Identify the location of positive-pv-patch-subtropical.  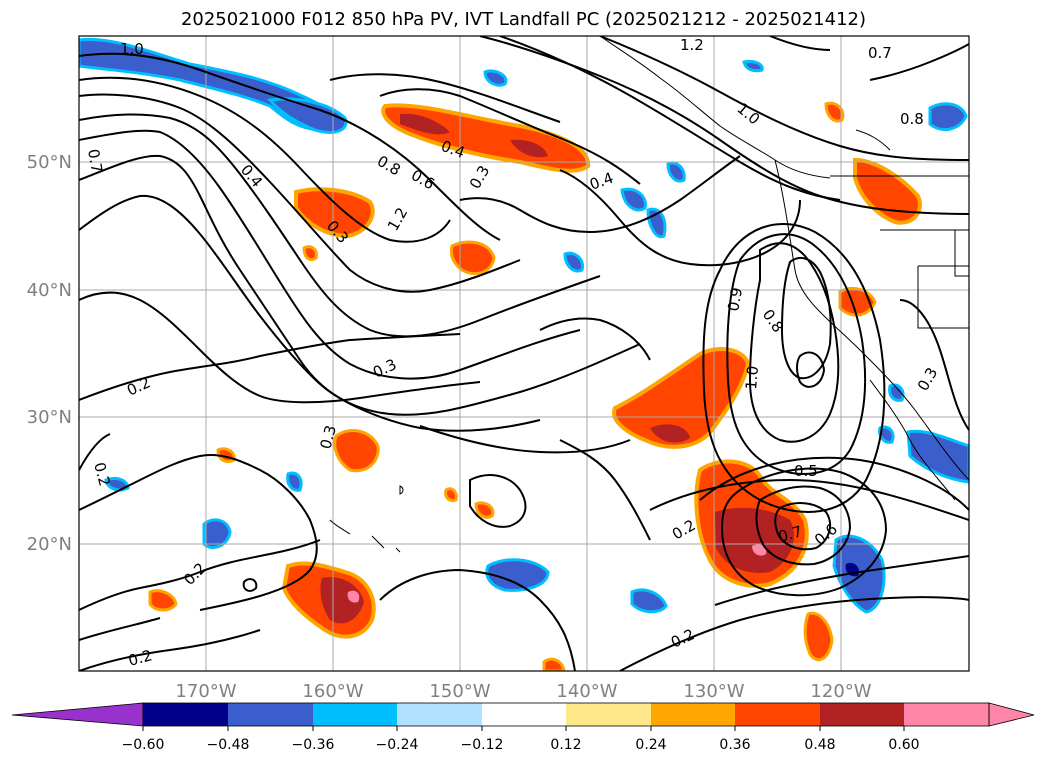
(681, 398).